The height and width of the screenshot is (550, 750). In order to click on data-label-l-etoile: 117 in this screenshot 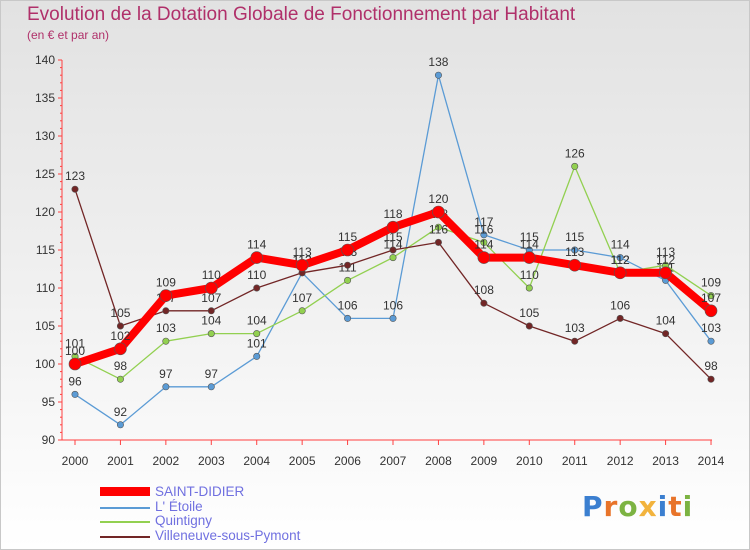, I will do `click(483, 222)`.